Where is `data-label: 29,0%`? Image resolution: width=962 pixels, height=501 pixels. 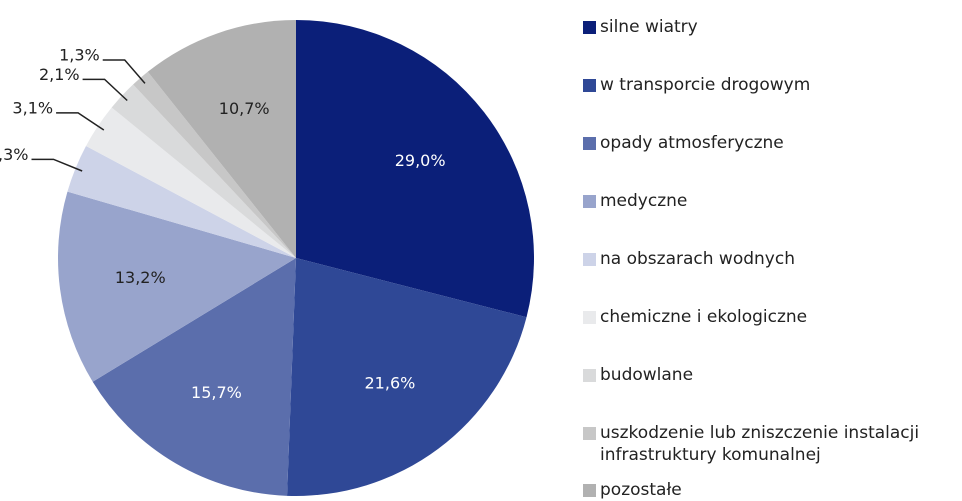 data-label: 29,0% is located at coordinates (420, 160).